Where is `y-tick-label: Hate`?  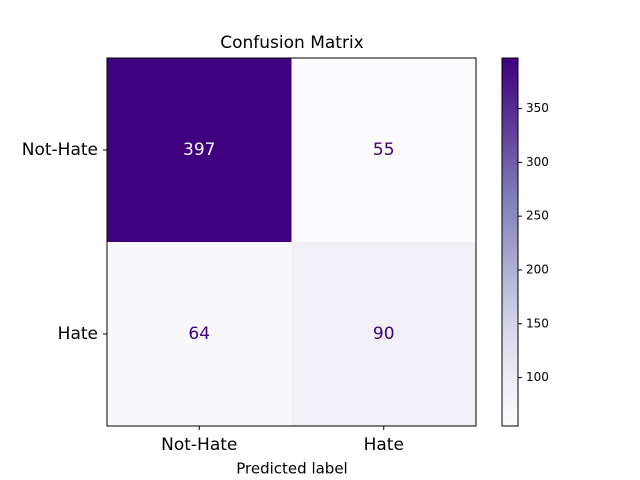 y-tick-label: Hate is located at coordinates (78, 334).